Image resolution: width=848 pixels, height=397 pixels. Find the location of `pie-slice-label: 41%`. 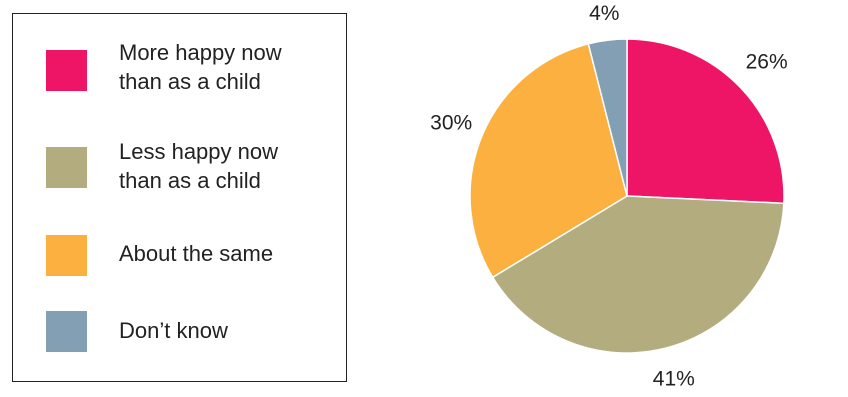

pie-slice-label: 41% is located at coordinates (674, 379).